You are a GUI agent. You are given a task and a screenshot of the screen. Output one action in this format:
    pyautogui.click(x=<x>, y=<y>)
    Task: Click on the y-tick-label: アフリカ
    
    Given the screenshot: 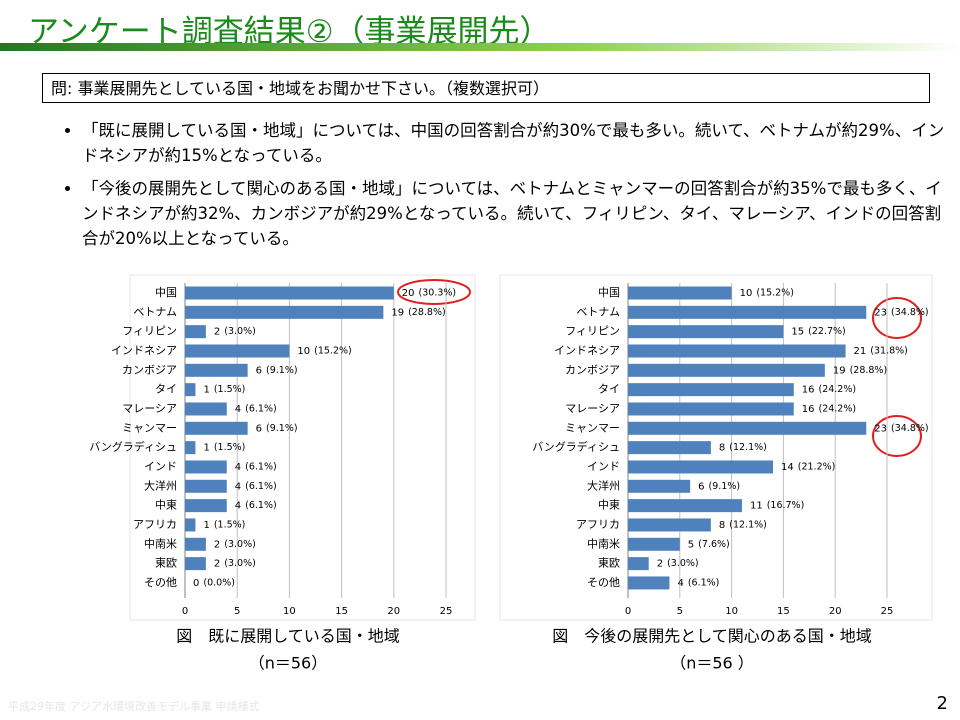 What is the action you would take?
    pyautogui.click(x=155, y=524)
    